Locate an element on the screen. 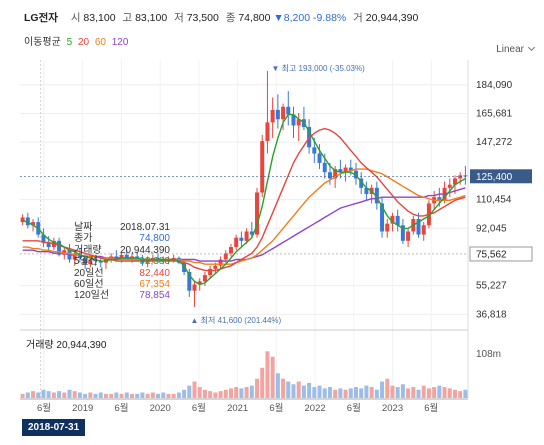  price-tick-label: 36,818 is located at coordinates (491, 314).